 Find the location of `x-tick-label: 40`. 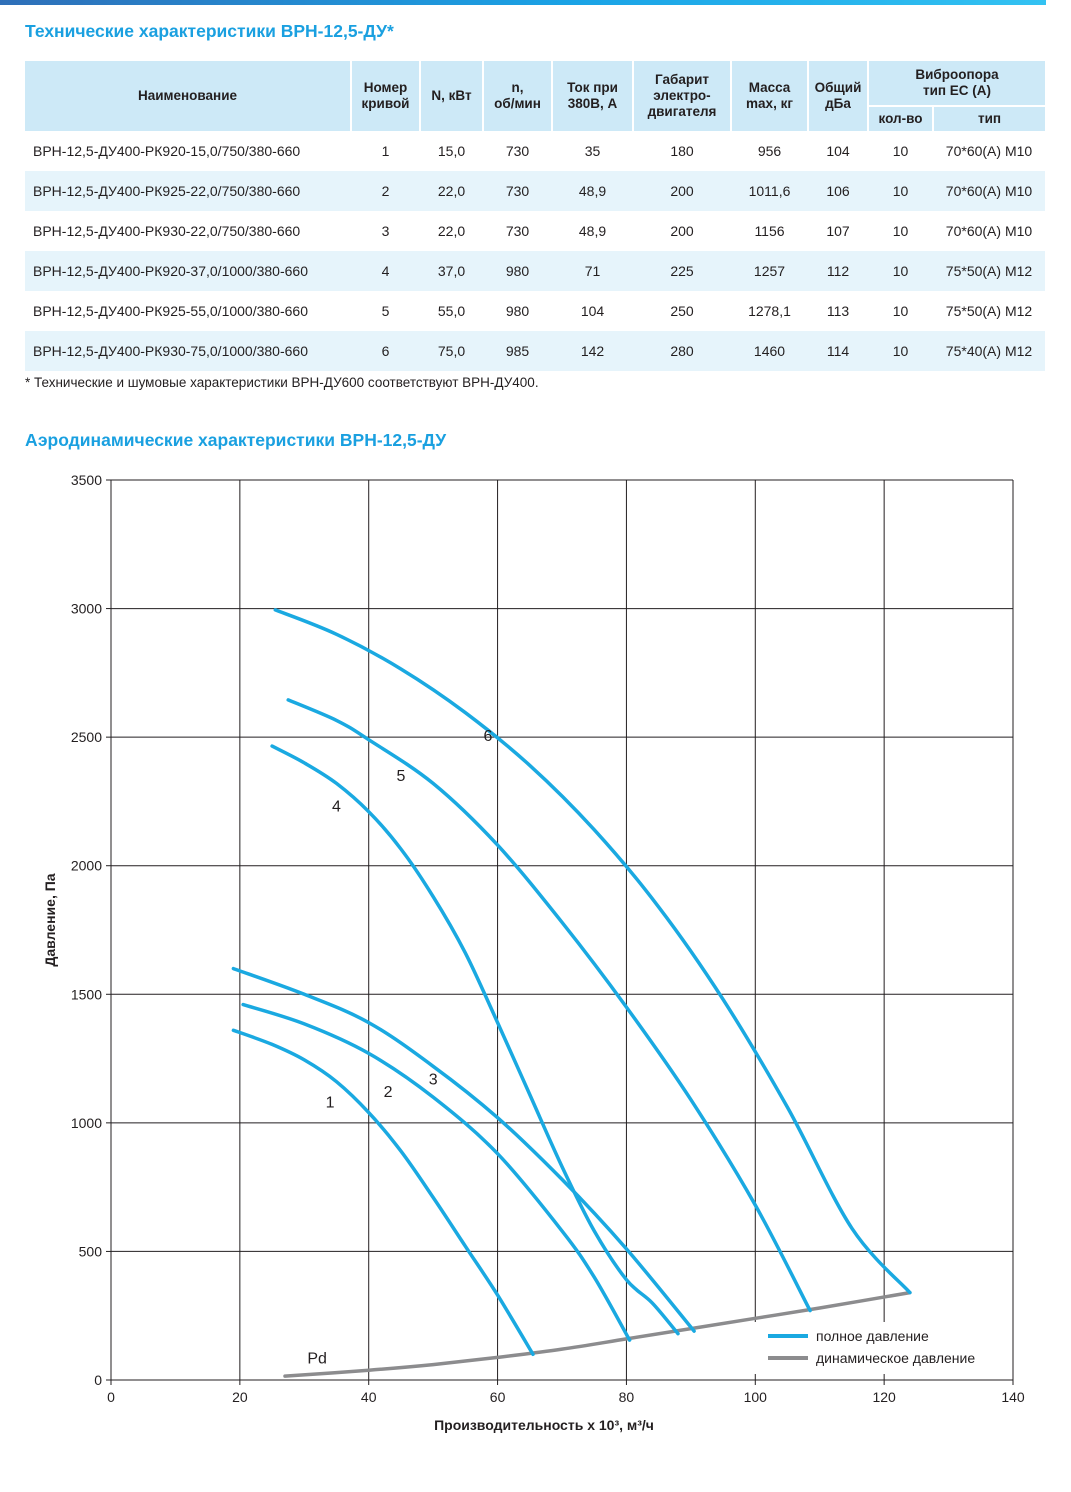

x-tick-label: 40 is located at coordinates (369, 1397).